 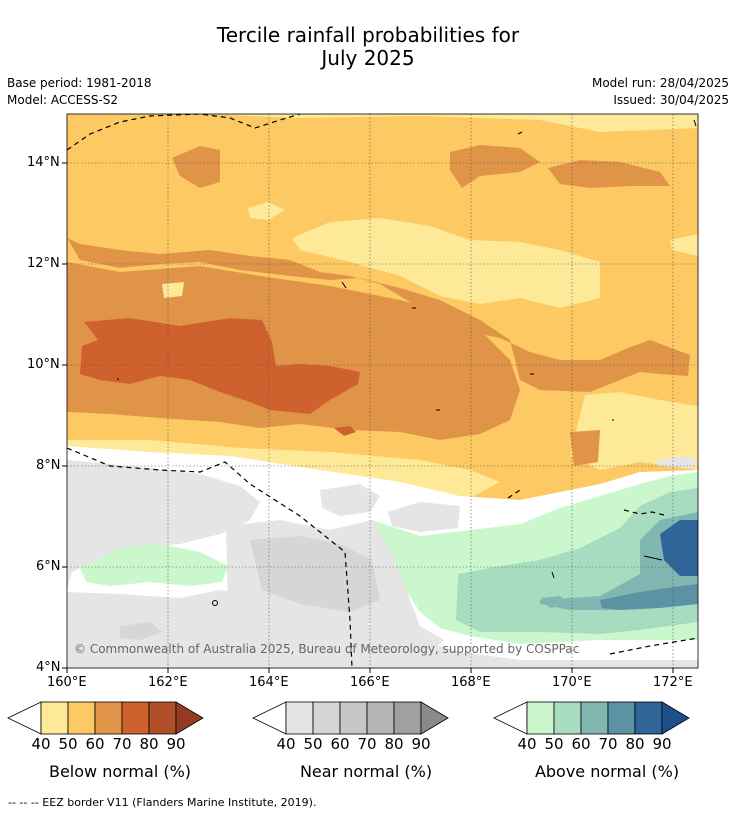 What do you see at coordinates (370, 682) in the screenshot?
I see `lon-label-166e: 166°E` at bounding box center [370, 682].